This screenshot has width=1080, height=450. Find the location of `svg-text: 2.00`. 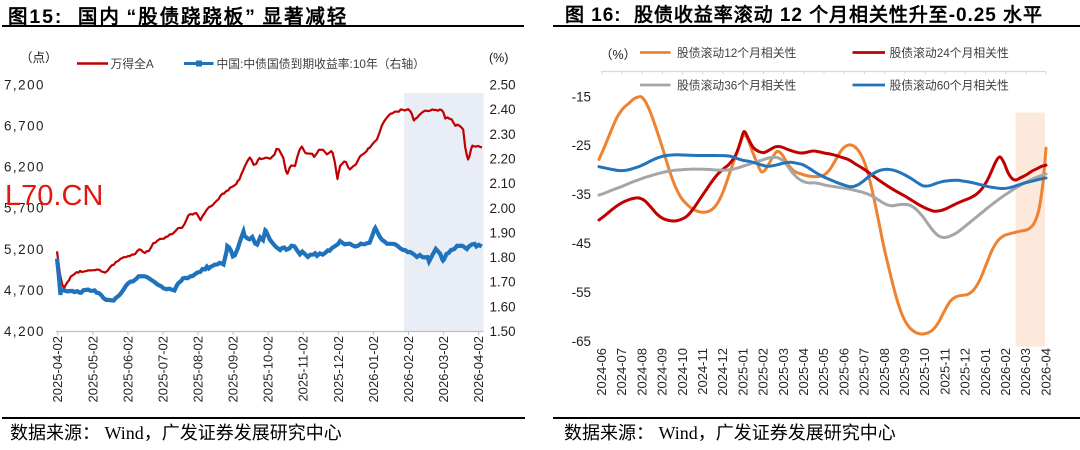

svg-text: 2.00 is located at coordinates (503, 208).